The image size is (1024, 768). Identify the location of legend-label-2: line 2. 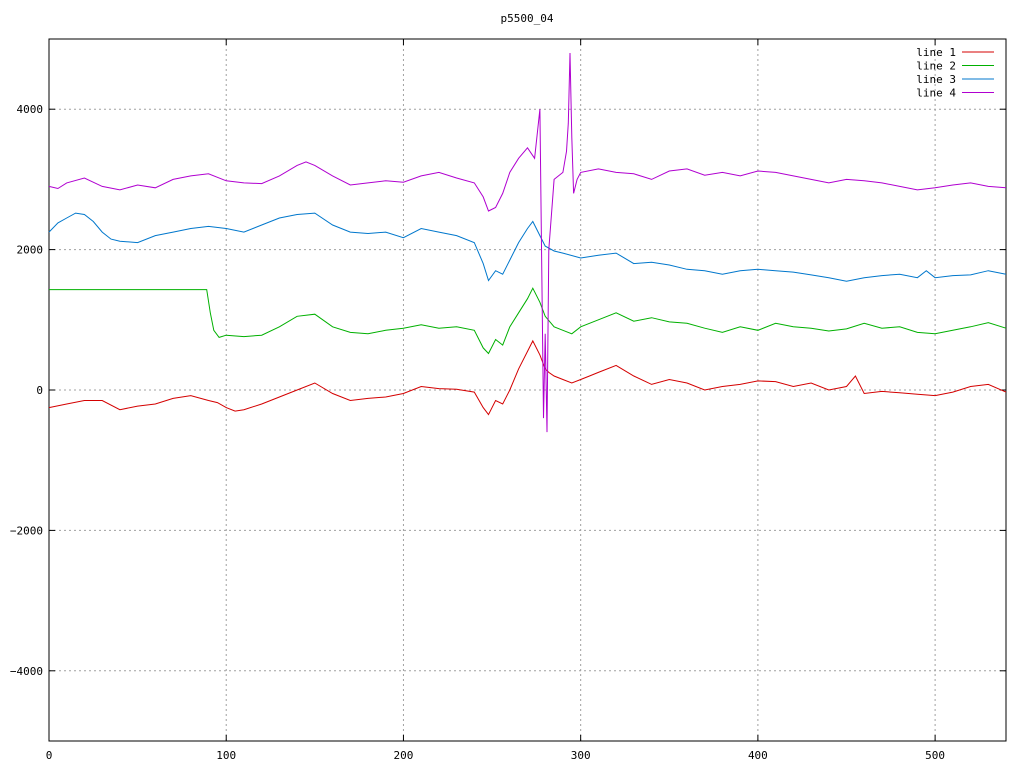
(936, 66).